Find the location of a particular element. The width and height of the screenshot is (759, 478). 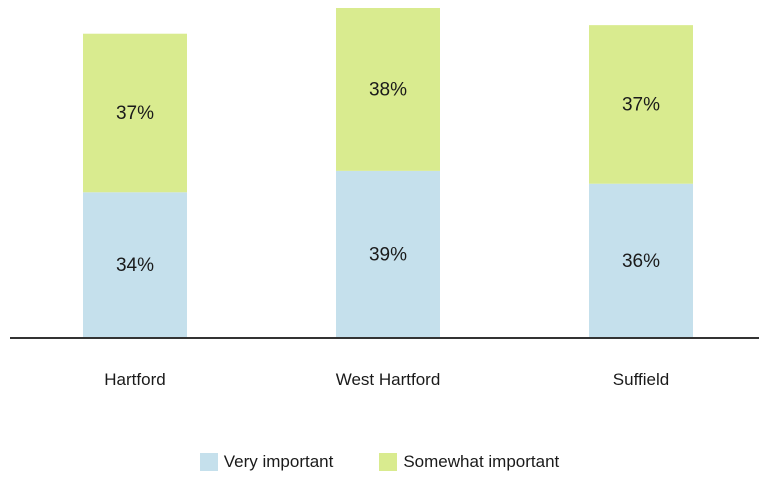

bar-hartford-somewhat-important is located at coordinates (135, 113).